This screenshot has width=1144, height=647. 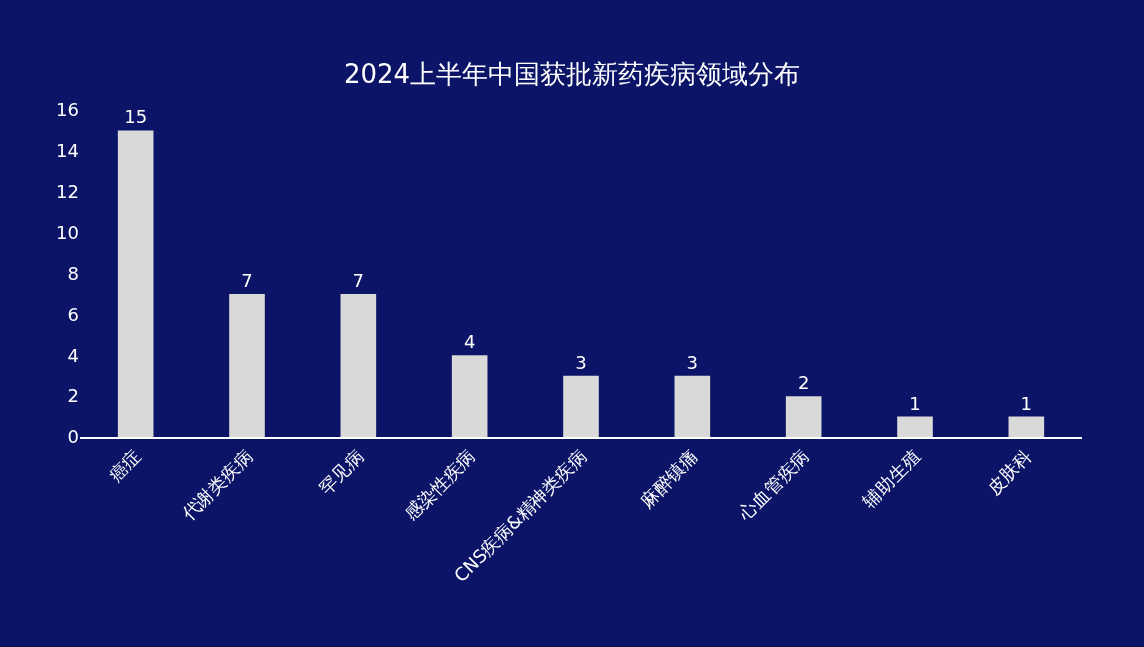 What do you see at coordinates (803, 383) in the screenshot?
I see `data-label: 2` at bounding box center [803, 383].